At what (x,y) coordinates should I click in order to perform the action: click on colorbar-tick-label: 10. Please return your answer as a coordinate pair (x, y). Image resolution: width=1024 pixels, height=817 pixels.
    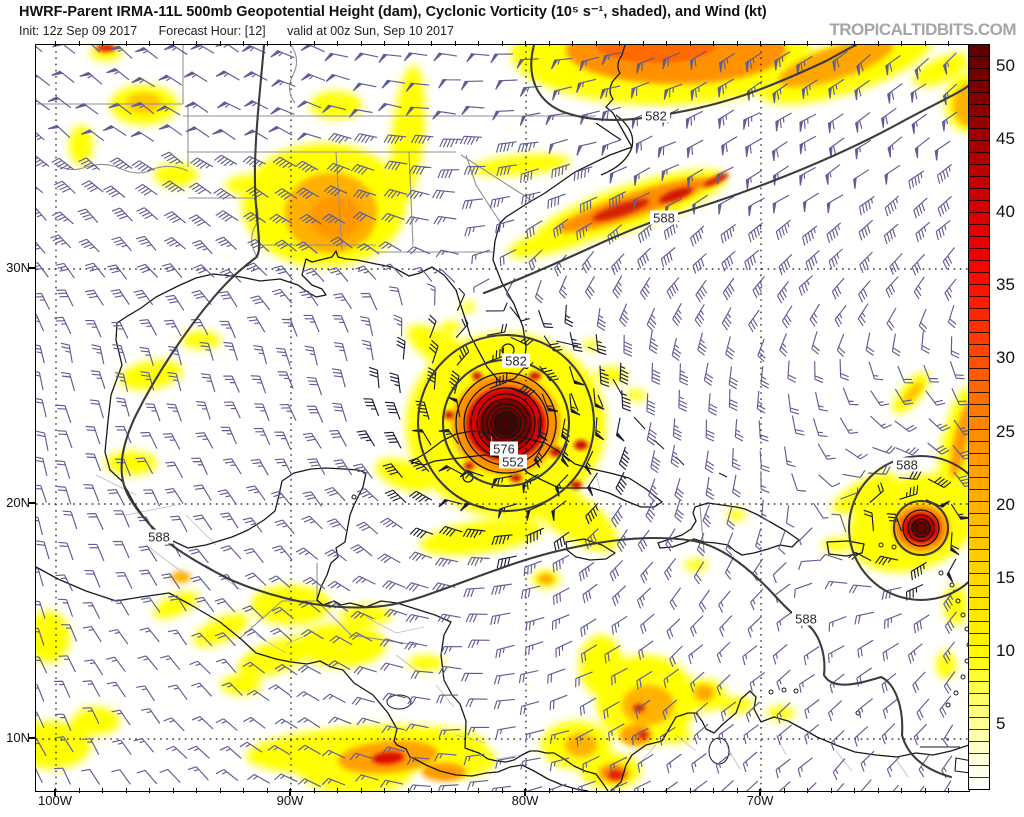
    Looking at the image, I should click on (1005, 651).